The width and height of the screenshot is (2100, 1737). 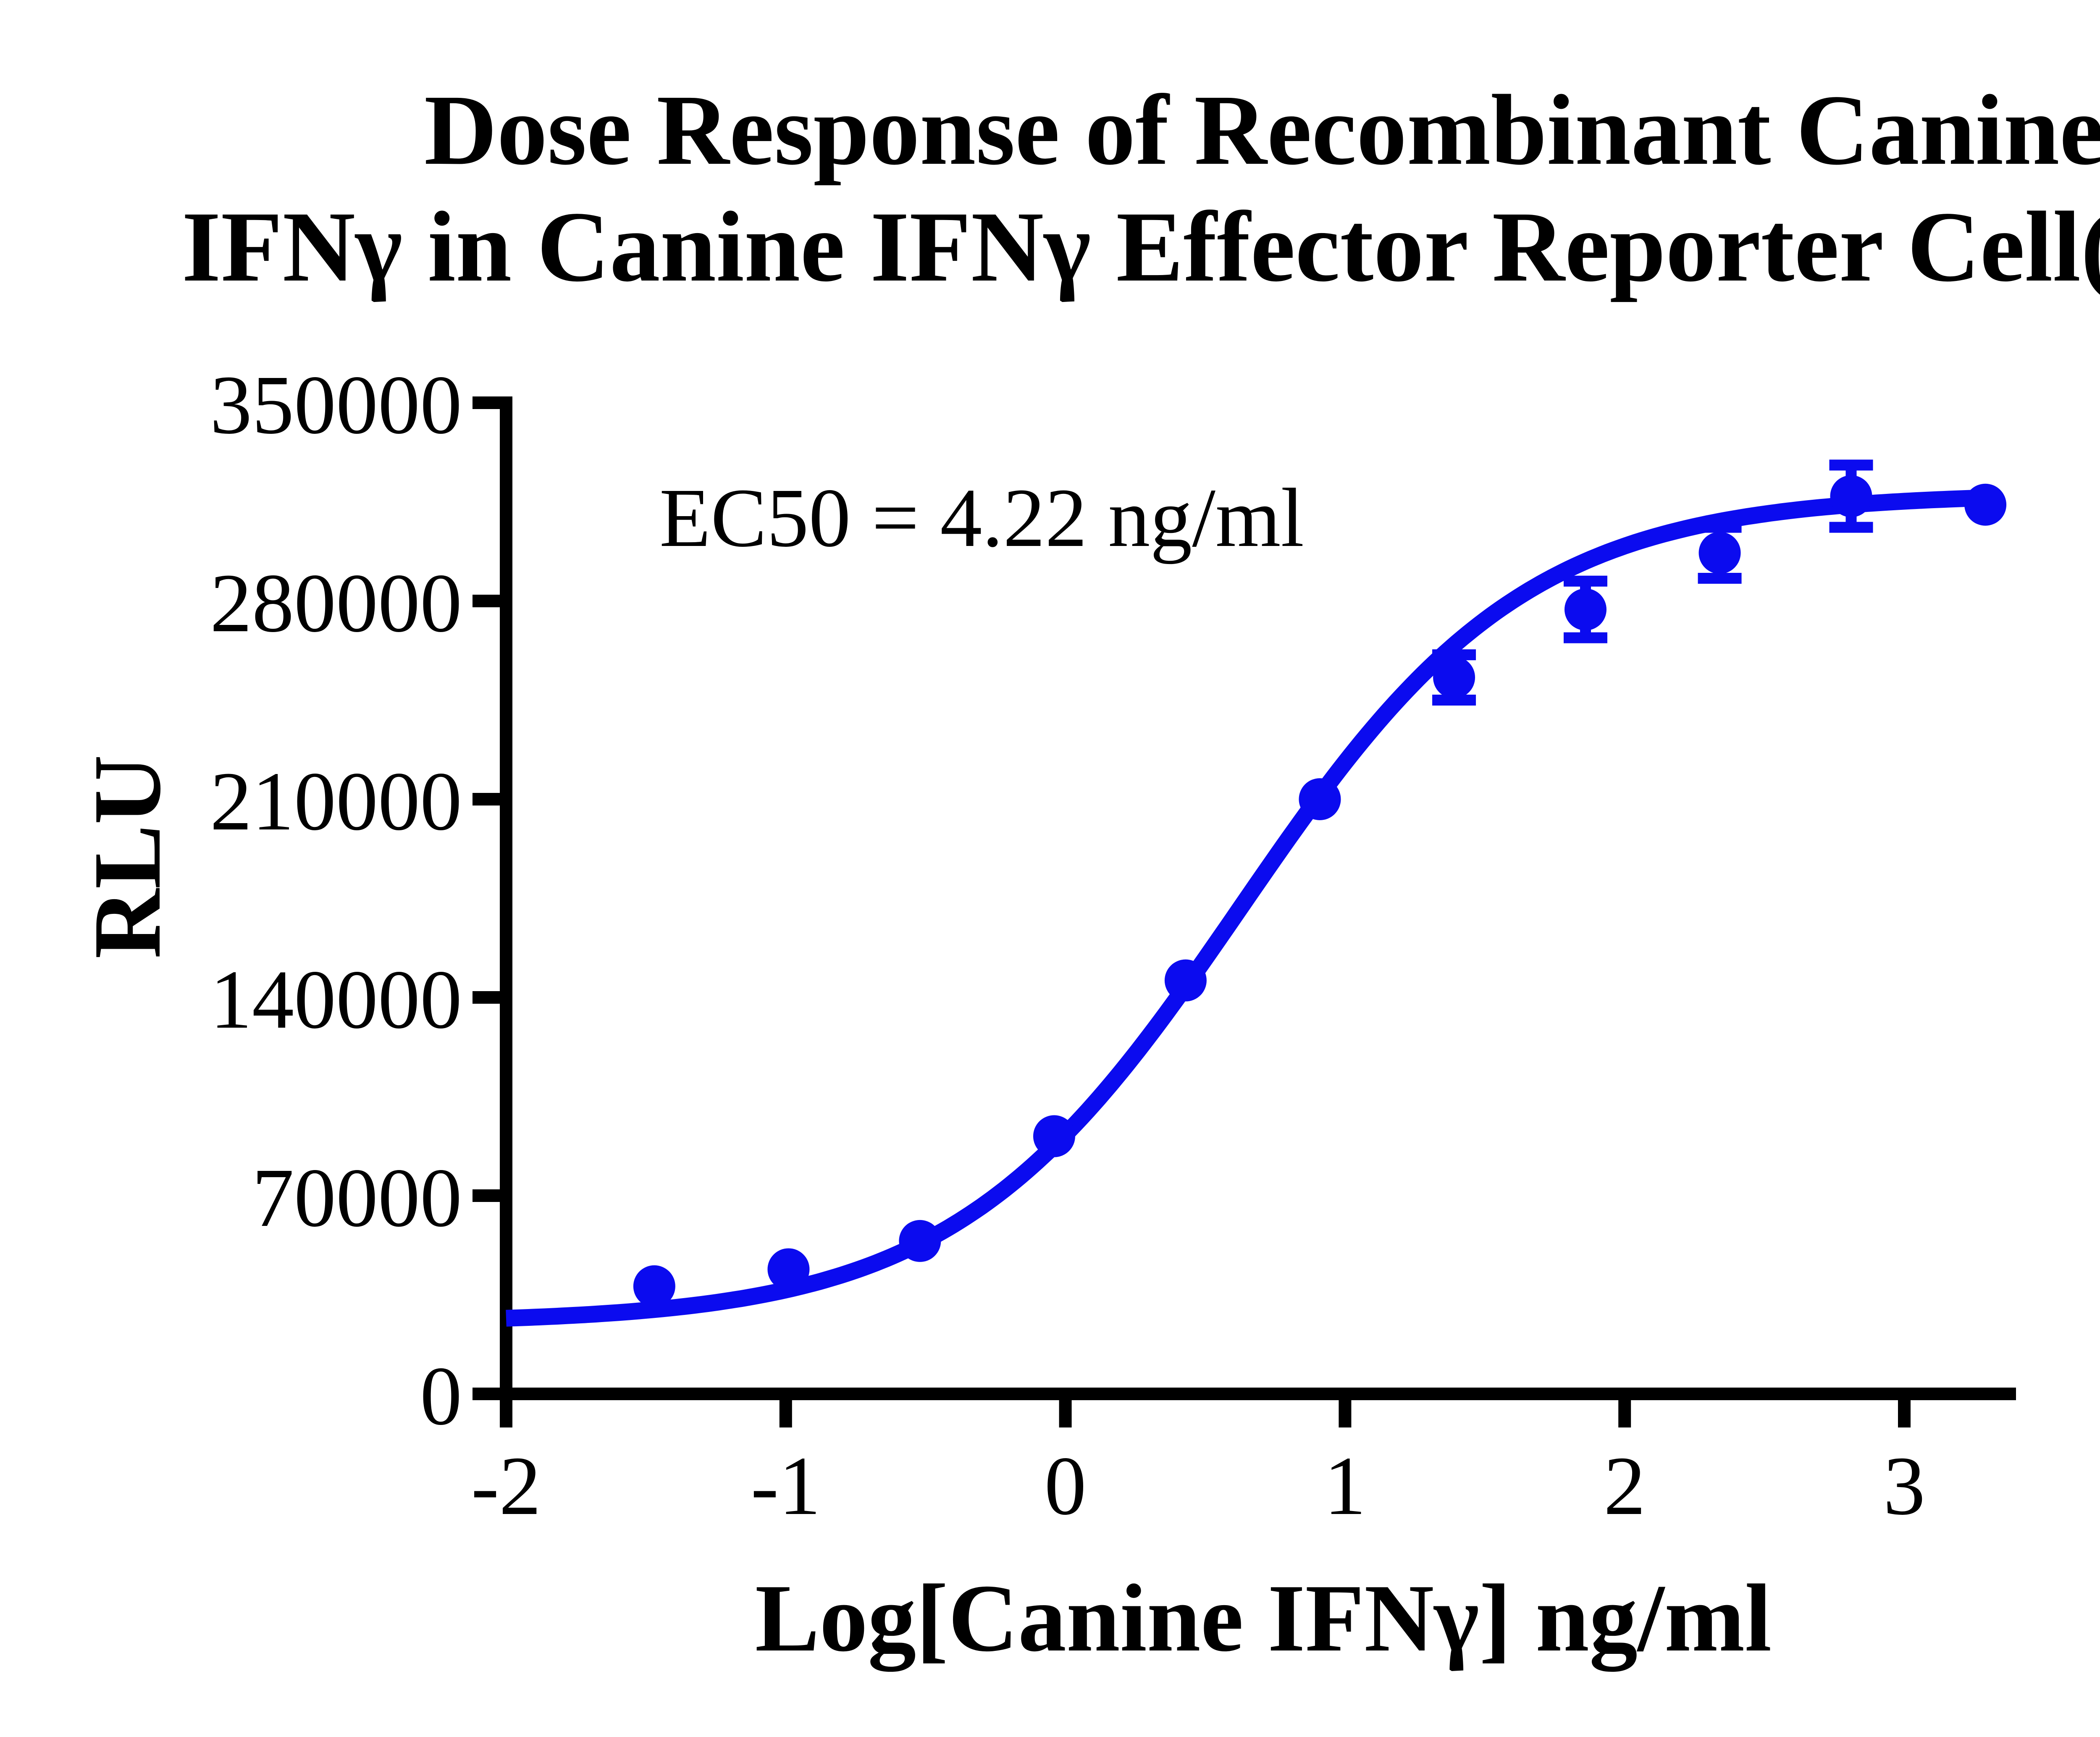 What do you see at coordinates (1263, 1618) in the screenshot?
I see `x-axis-label: Log[Canine IFNγ] ng/ml` at bounding box center [1263, 1618].